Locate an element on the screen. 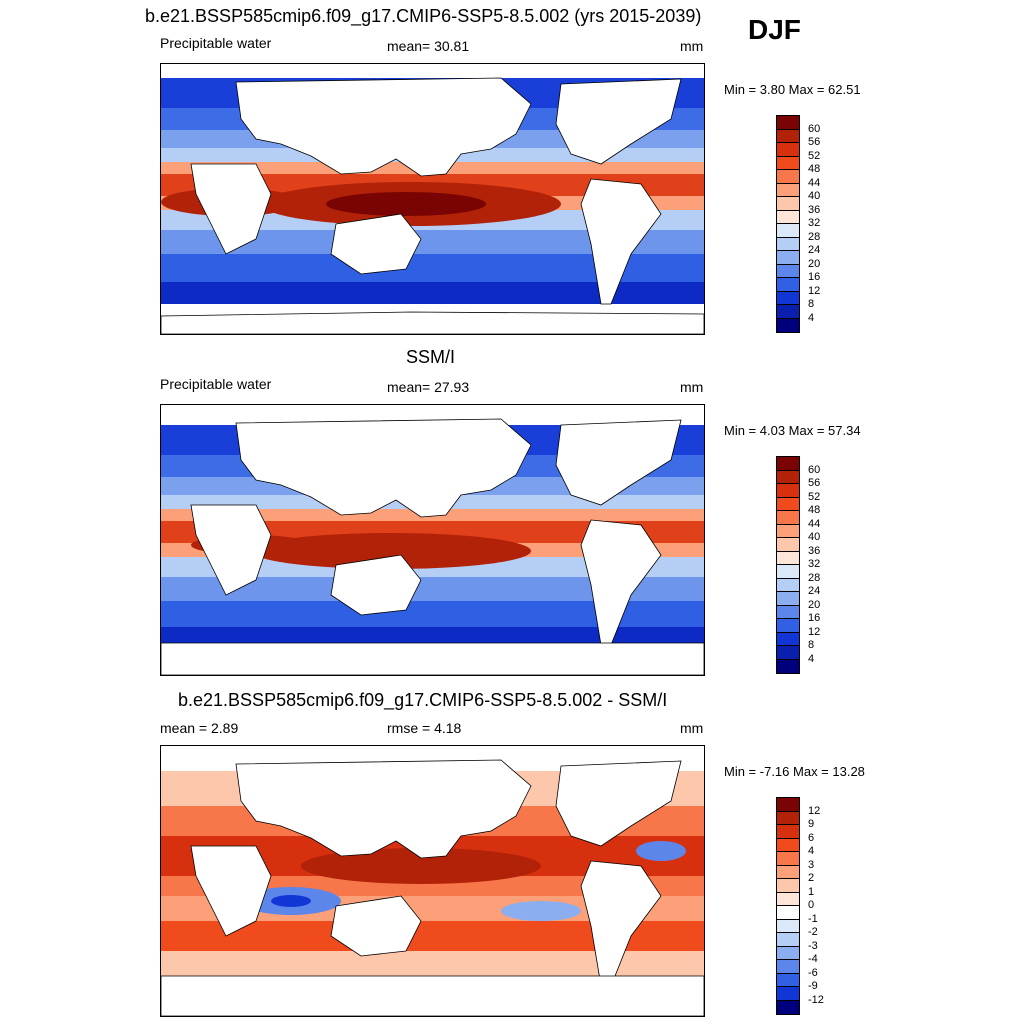  panel3-mean-label: mean = 2.89 is located at coordinates (199, 728).